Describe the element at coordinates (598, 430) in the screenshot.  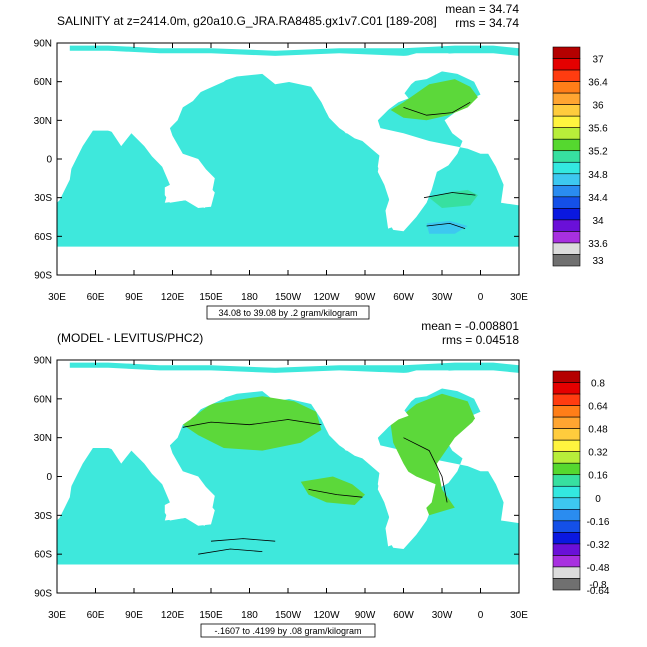
I see `legend-label: 0.48` at that location.